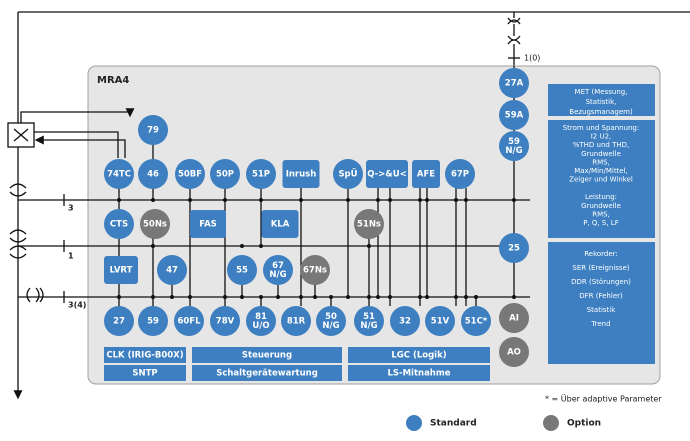 The image size is (690, 441). Describe the element at coordinates (601, 197) in the screenshot. I see `info-line: Leistung:` at that location.